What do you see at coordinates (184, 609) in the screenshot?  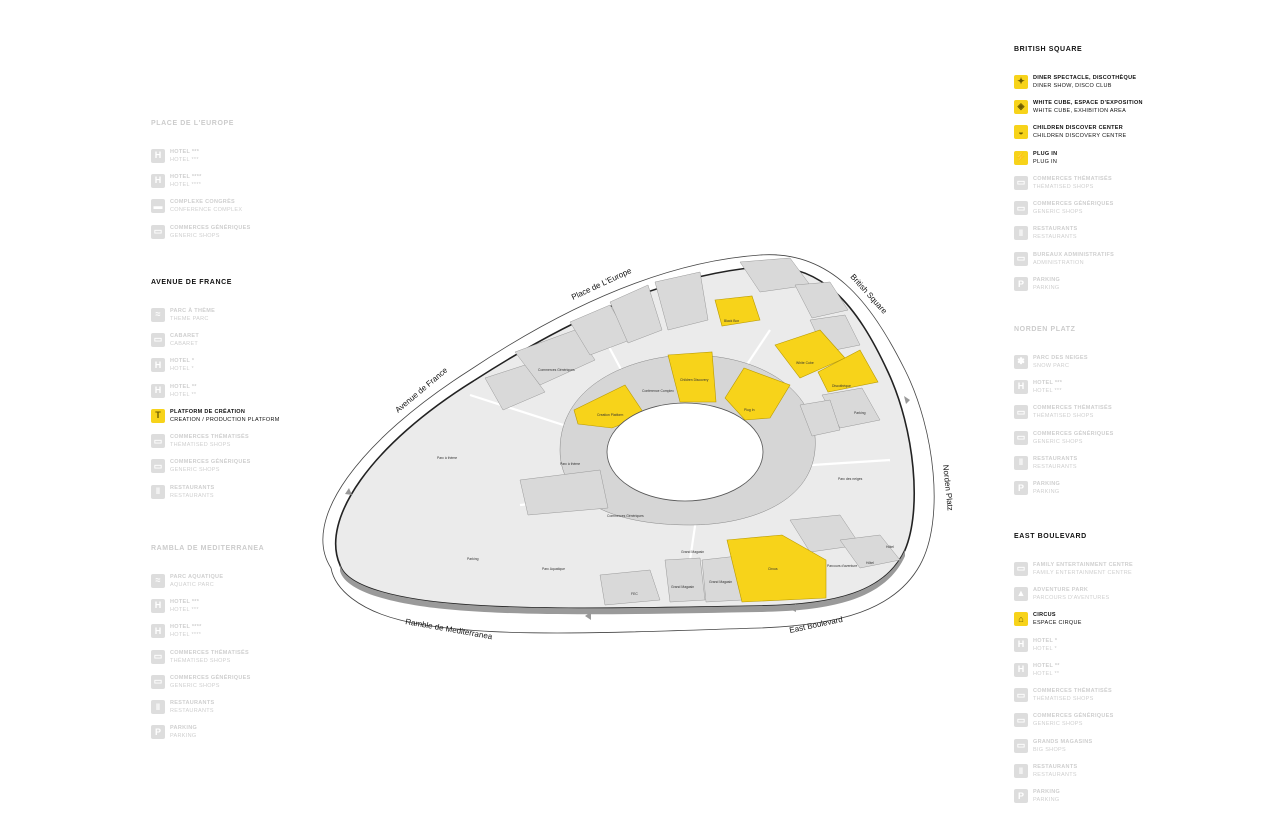 I see `legend-item-sublabel: HOTEL ***` at bounding box center [184, 609].